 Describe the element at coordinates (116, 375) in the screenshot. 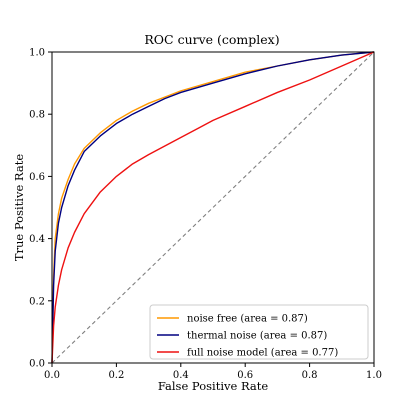

I see `x-tick-label: 0.2` at that location.